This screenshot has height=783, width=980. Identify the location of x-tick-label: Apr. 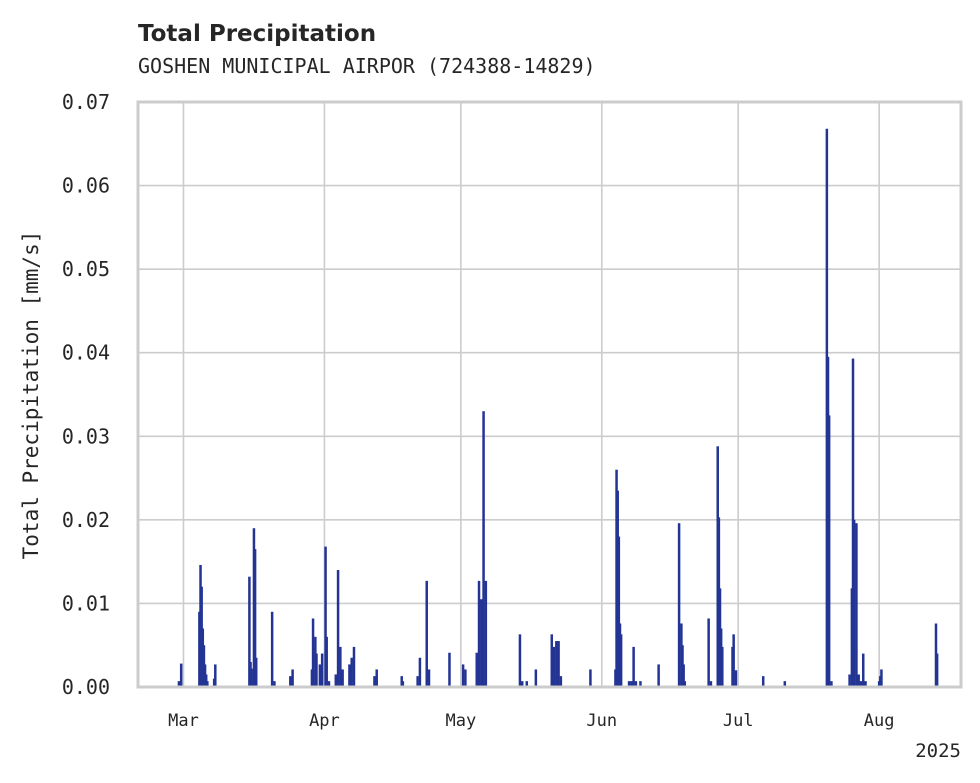
(324, 721).